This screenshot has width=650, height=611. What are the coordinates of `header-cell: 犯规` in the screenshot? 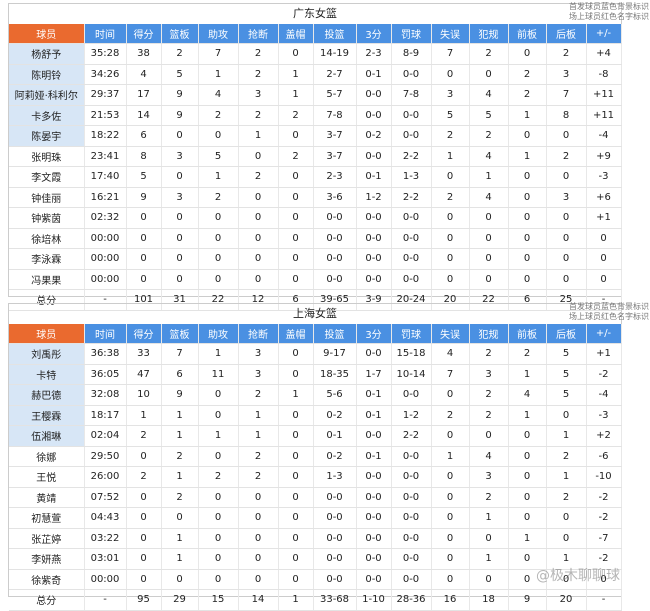 It's located at (489, 334).